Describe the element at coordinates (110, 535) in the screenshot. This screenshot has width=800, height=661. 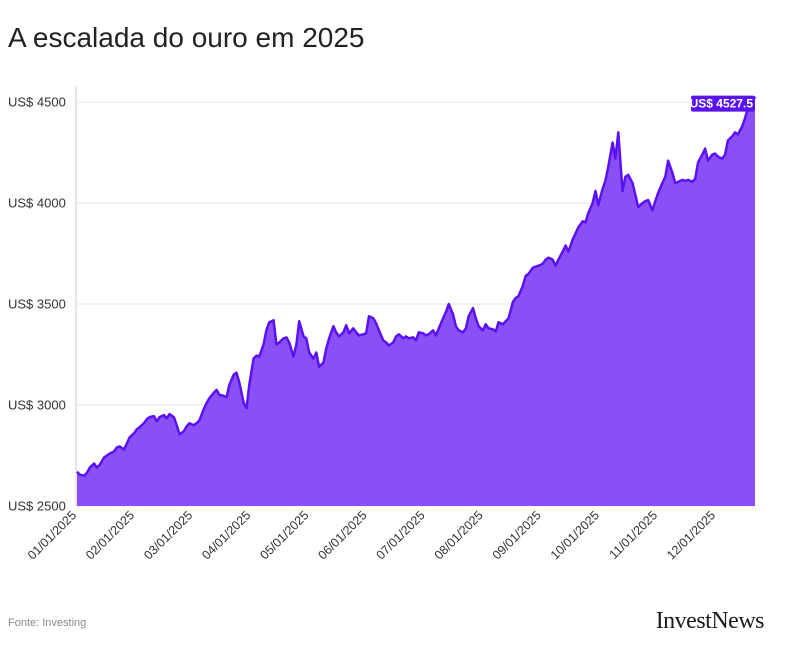
I see `x-tick-label: 02/01/2025` at that location.